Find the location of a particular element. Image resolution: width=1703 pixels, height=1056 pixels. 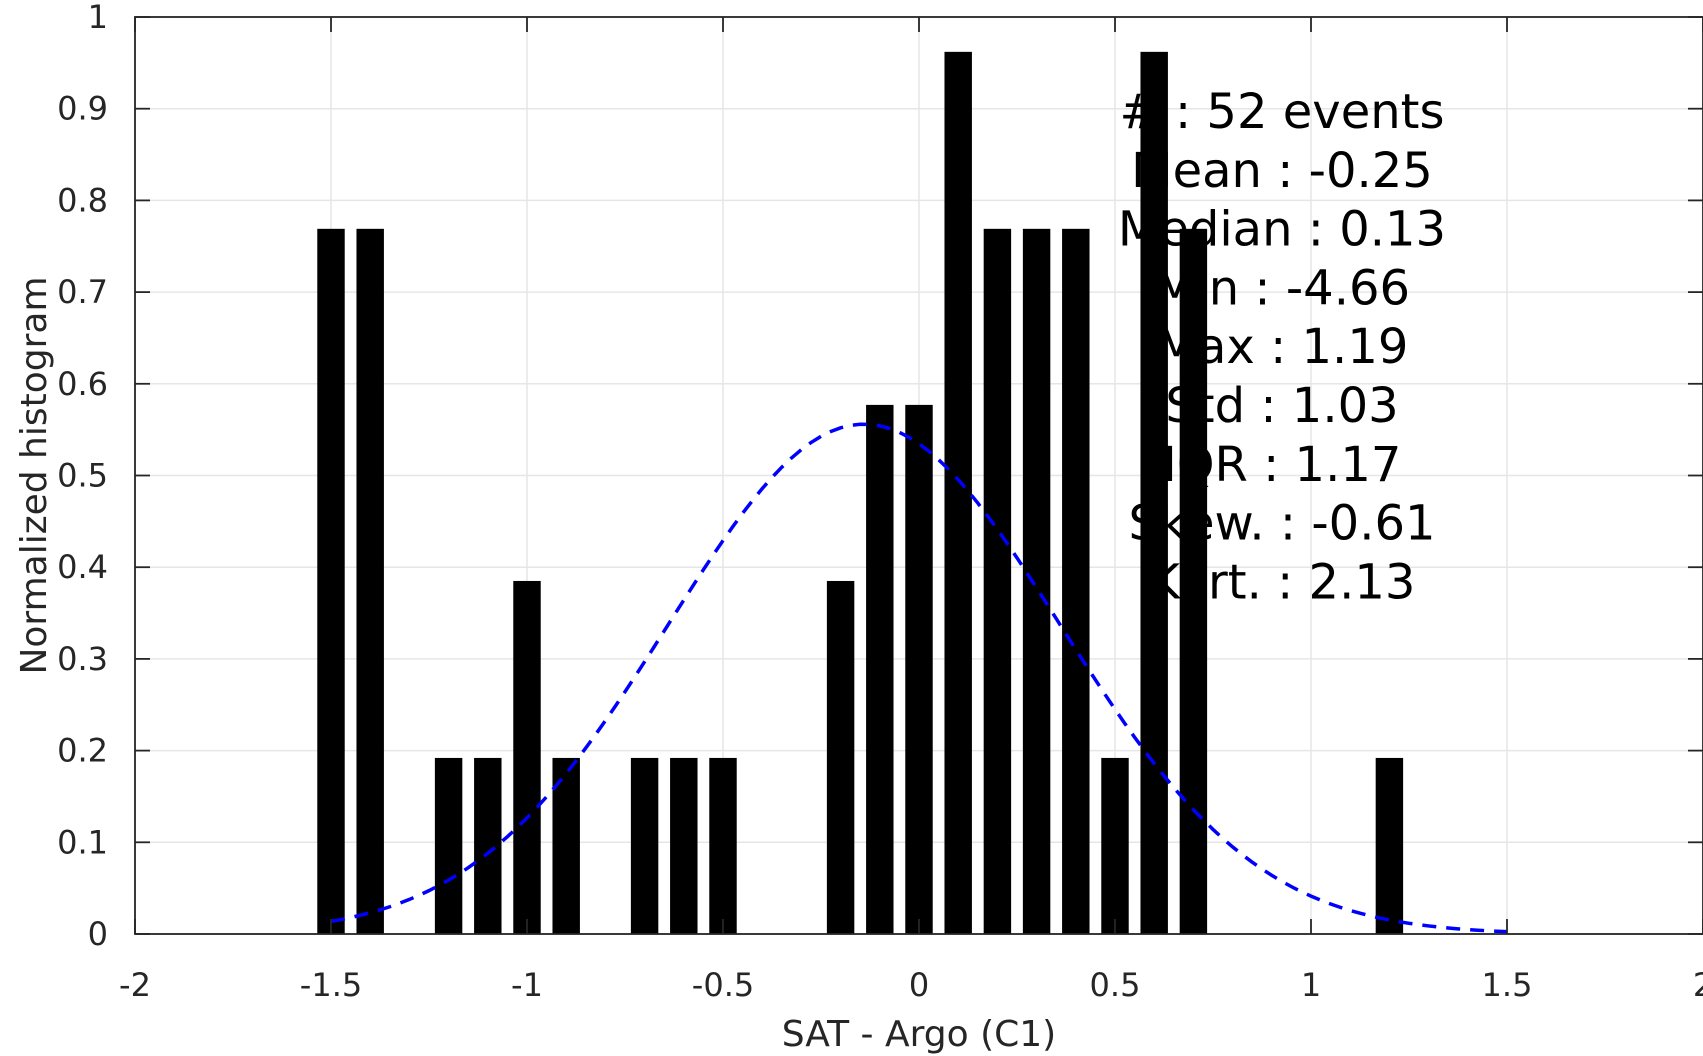

x-tick-label: -2 is located at coordinates (135, 985).